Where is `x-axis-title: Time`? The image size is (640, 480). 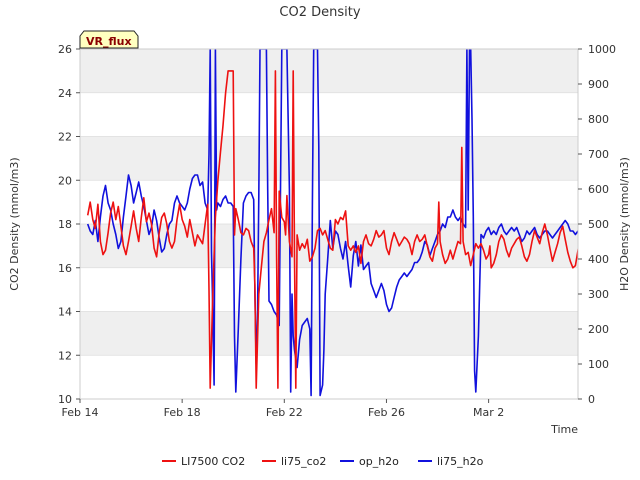 x-axis-title: Time is located at coordinates (564, 429).